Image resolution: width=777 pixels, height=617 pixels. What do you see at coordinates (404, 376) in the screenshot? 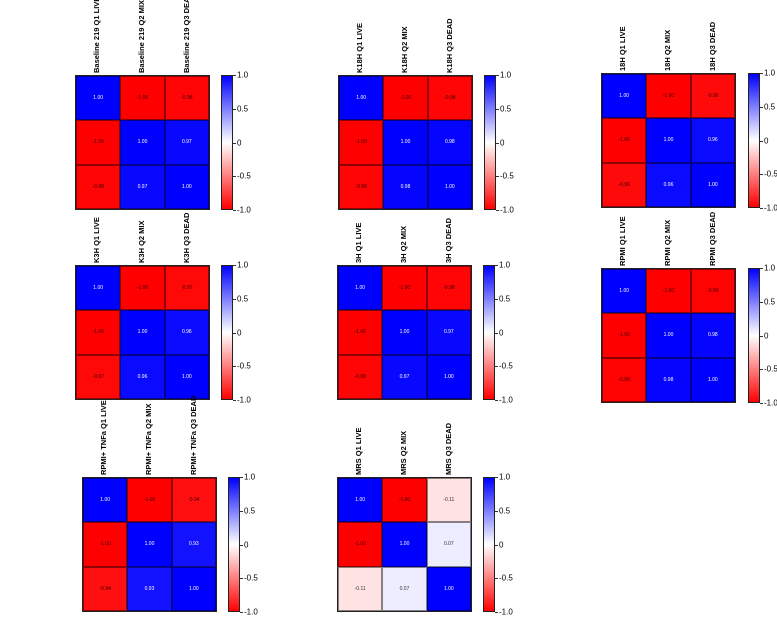
I see `matrix-cell: 0.97` at bounding box center [404, 376].